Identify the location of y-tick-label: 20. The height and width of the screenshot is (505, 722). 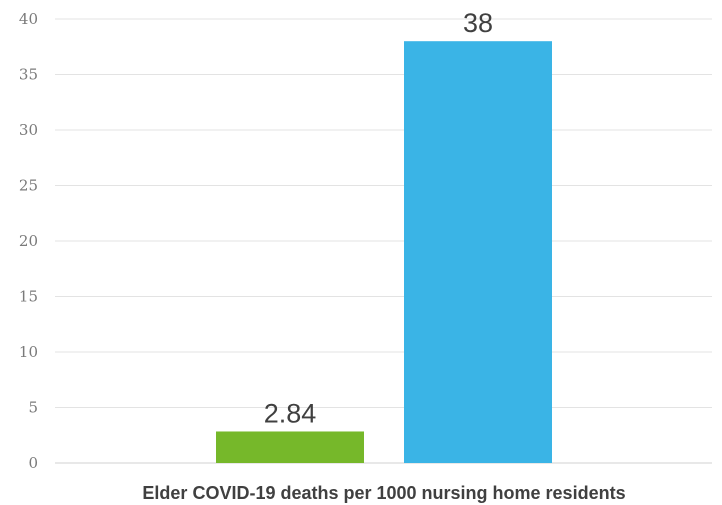
(28, 241).